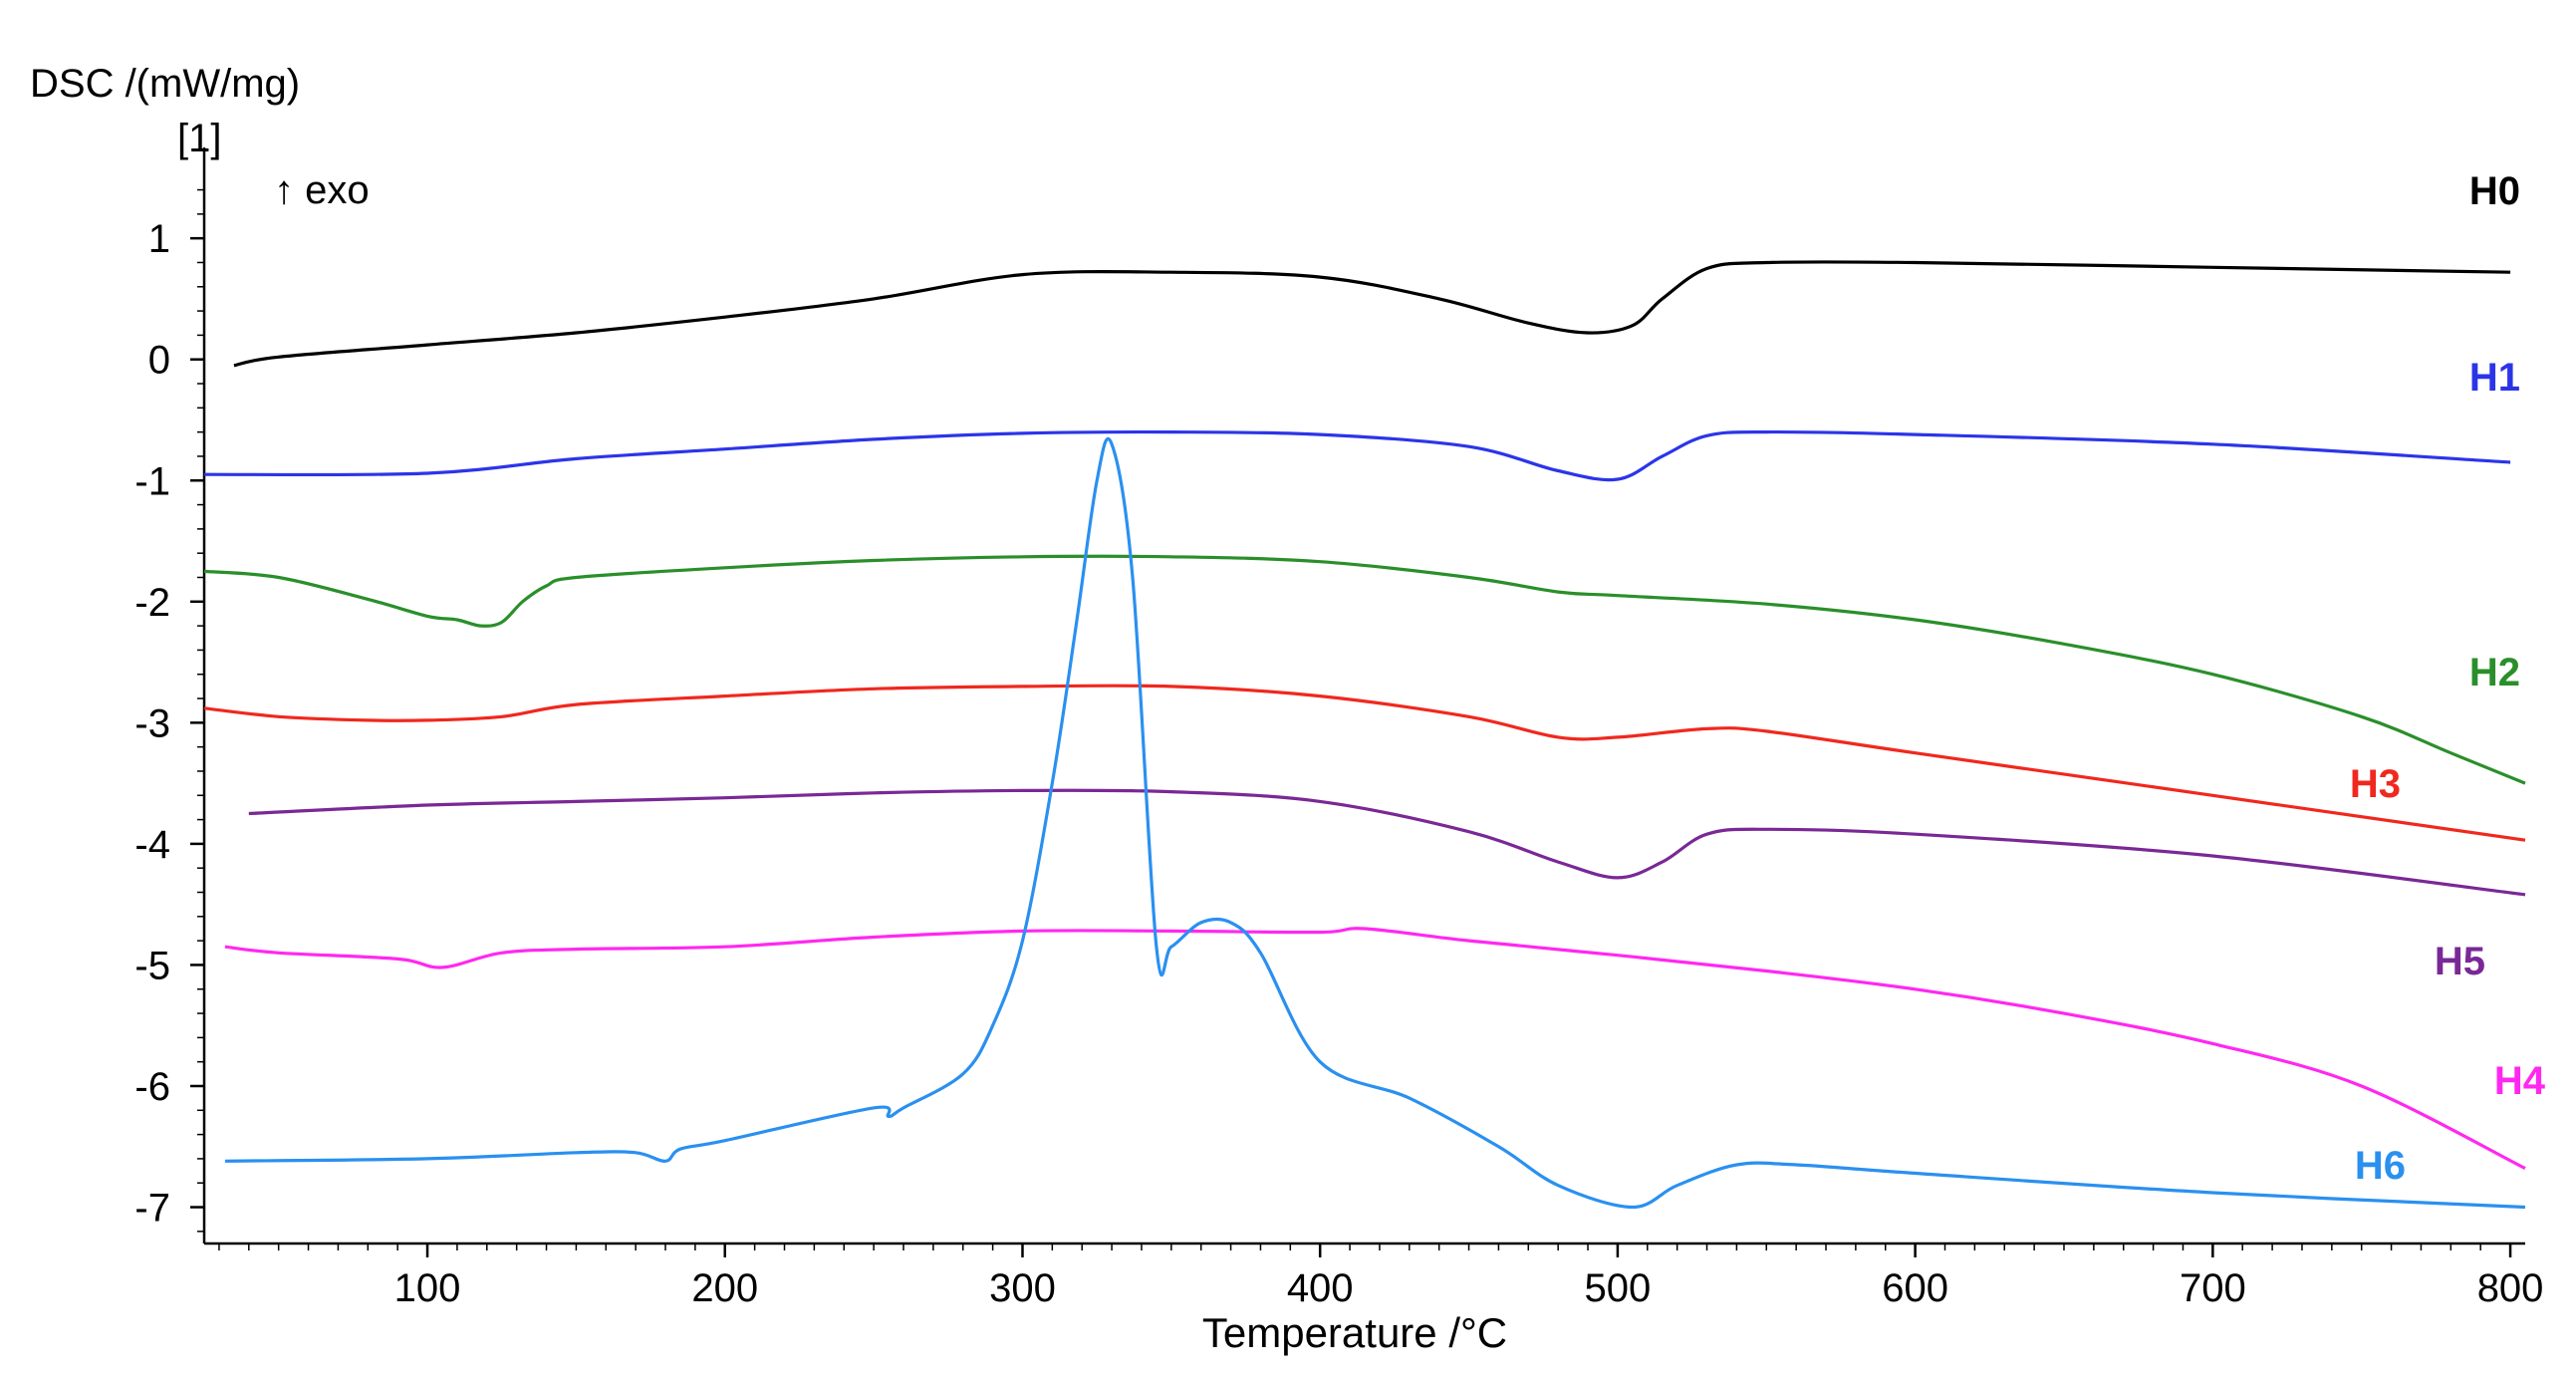 The height and width of the screenshot is (1381, 2576). What do you see at coordinates (152, 1209) in the screenshot?
I see `y-tick-label: -7` at bounding box center [152, 1209].